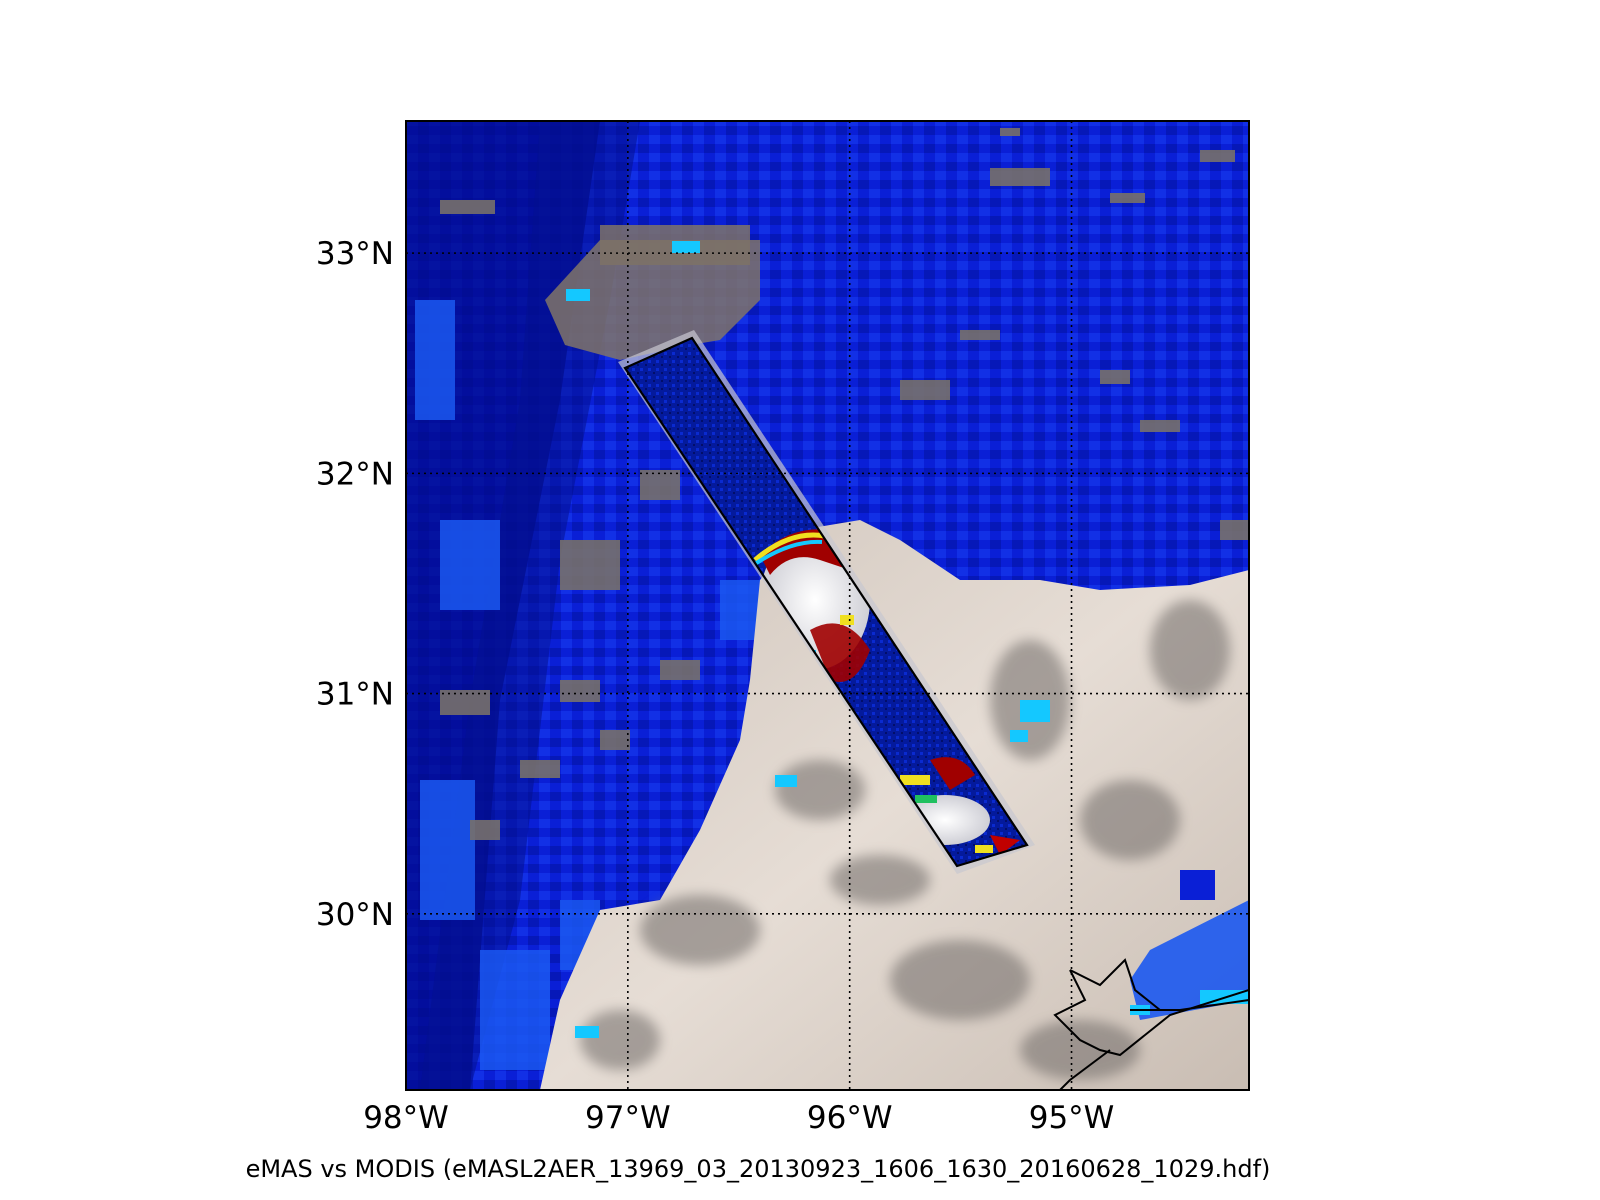 The image size is (1600, 1200). Describe the element at coordinates (355, 584) in the screenshot. I see `latitude-tick-labels: 33°N 32°N 31°N 30°N` at that location.